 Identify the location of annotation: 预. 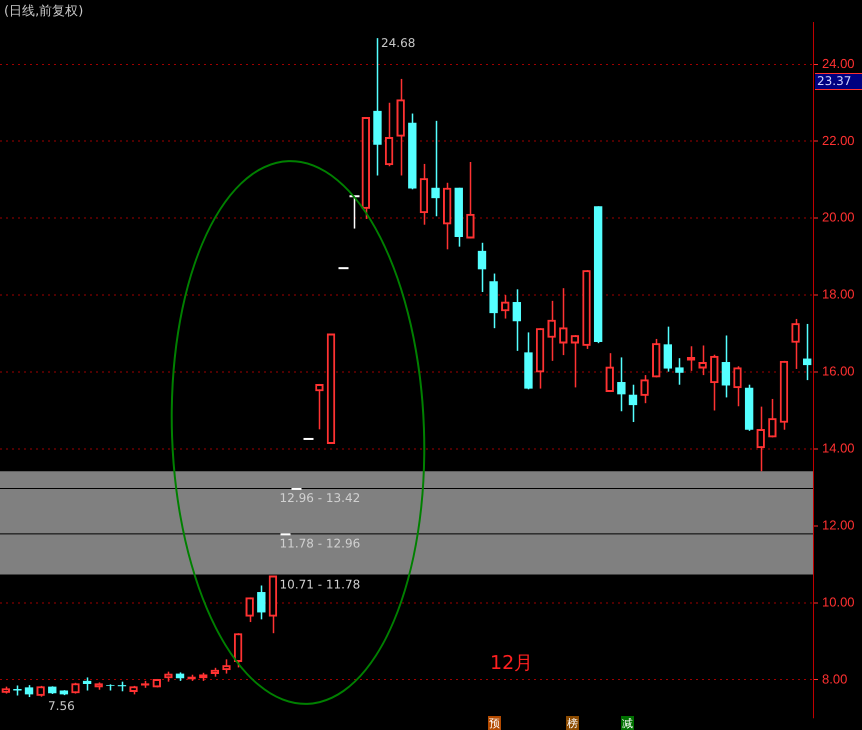
(494, 723).